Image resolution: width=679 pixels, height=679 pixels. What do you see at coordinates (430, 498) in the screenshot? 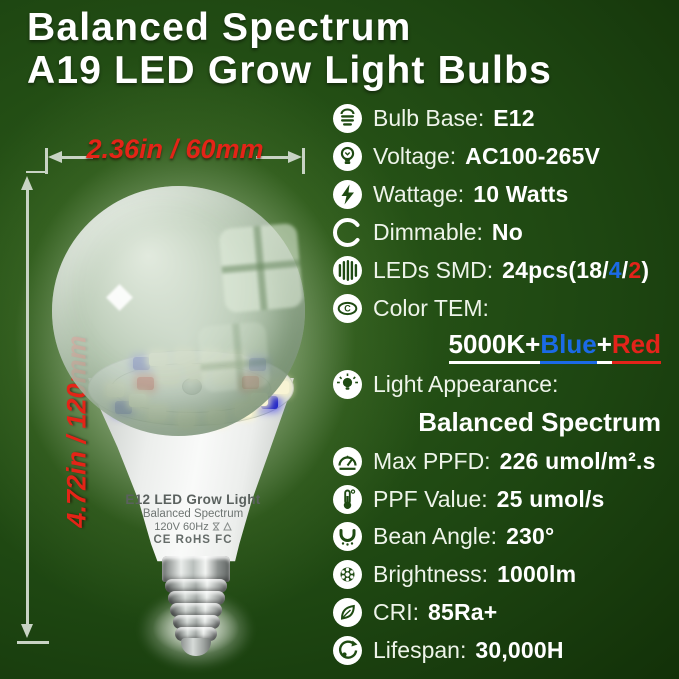
I see `spec-label: PPF Value:` at bounding box center [430, 498].